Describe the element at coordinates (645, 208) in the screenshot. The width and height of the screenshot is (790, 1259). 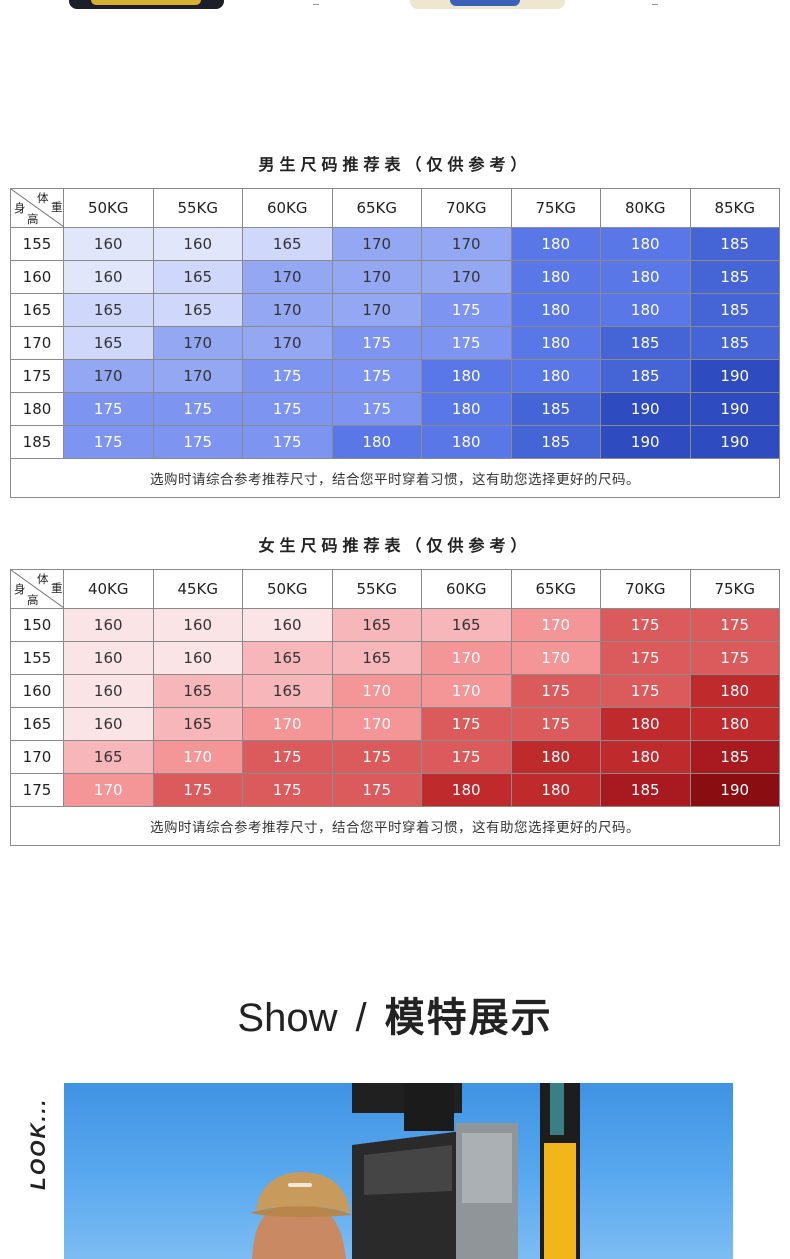
I see `weight-column-header: 80KG` at that location.